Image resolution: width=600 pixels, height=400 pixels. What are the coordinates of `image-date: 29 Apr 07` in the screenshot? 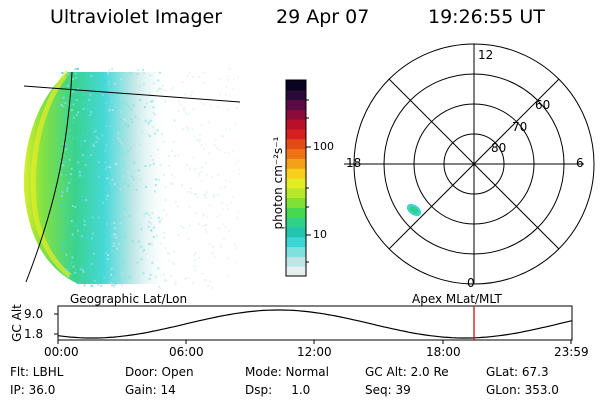 It's located at (323, 17).